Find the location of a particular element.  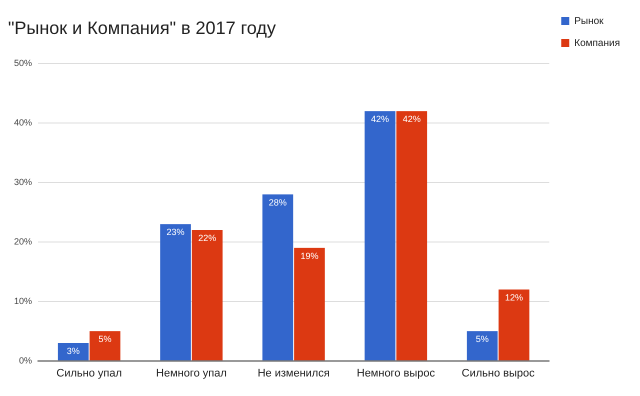

legend-label: Компания is located at coordinates (597, 43).